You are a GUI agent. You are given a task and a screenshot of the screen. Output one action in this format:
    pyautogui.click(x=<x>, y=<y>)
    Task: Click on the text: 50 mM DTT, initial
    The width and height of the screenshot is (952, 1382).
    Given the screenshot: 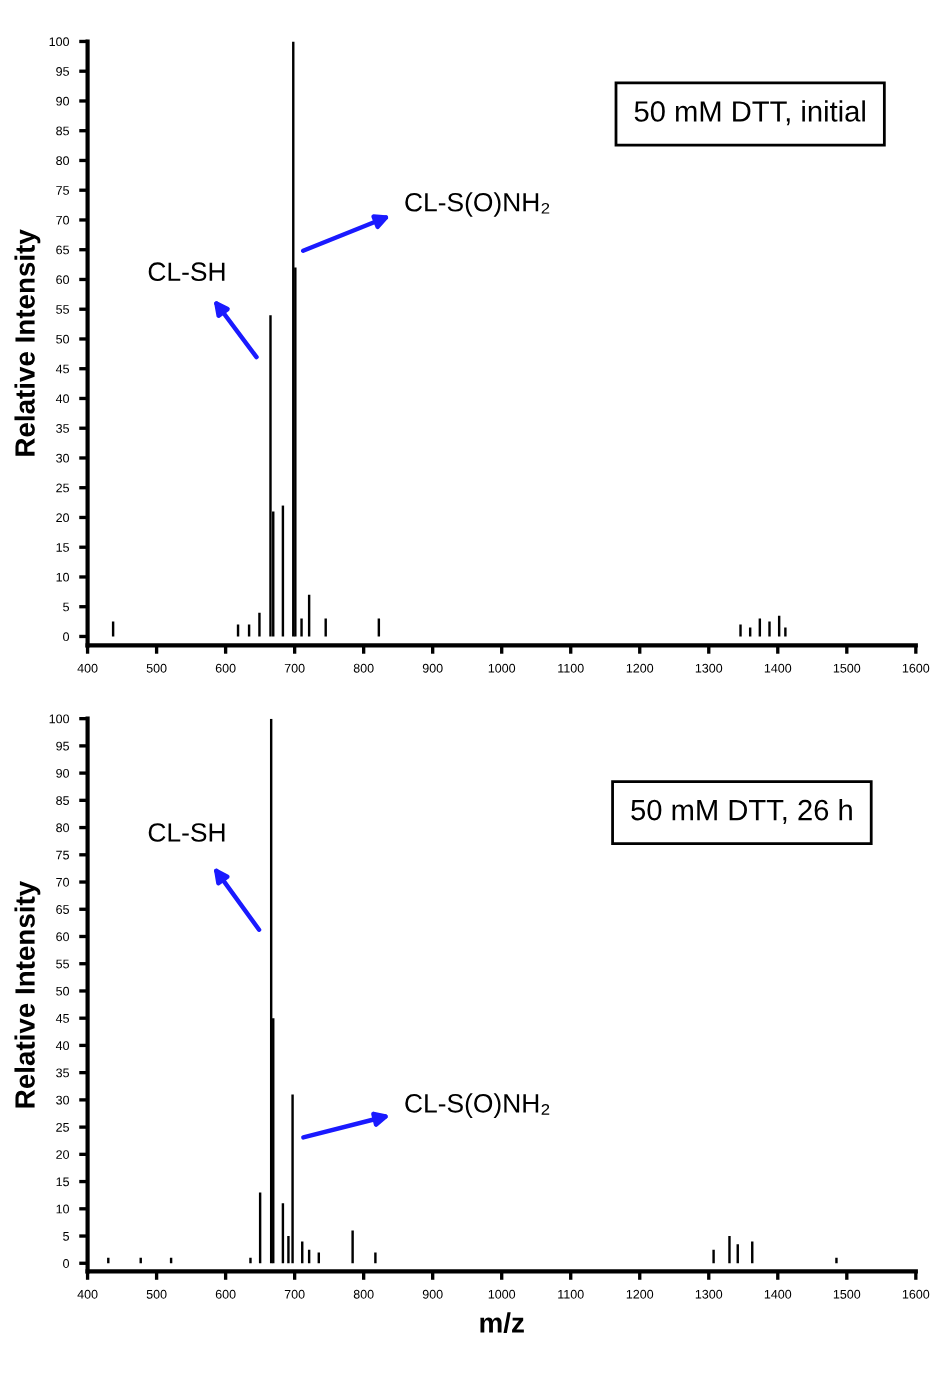 What is the action you would take?
    pyautogui.click(x=749, y=113)
    